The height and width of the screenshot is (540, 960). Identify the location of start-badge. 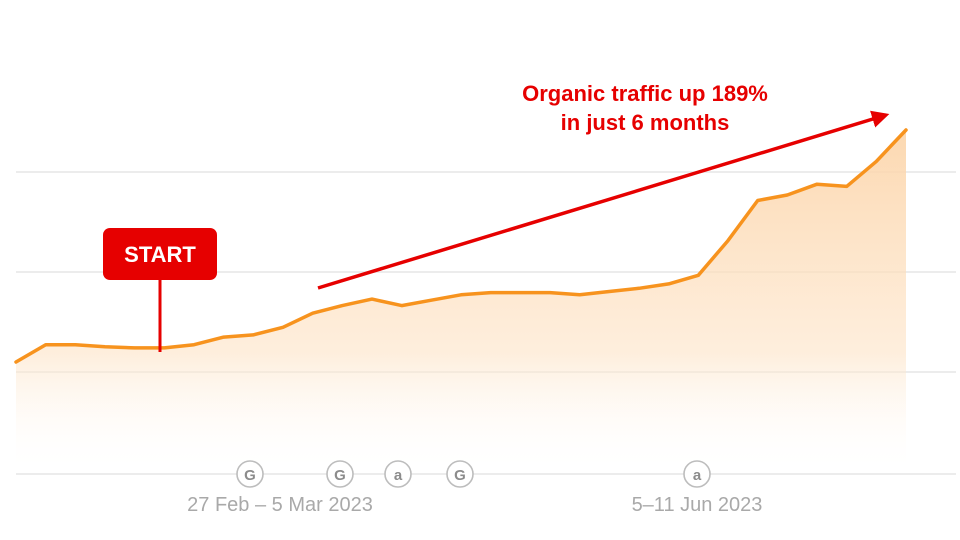
(160, 254).